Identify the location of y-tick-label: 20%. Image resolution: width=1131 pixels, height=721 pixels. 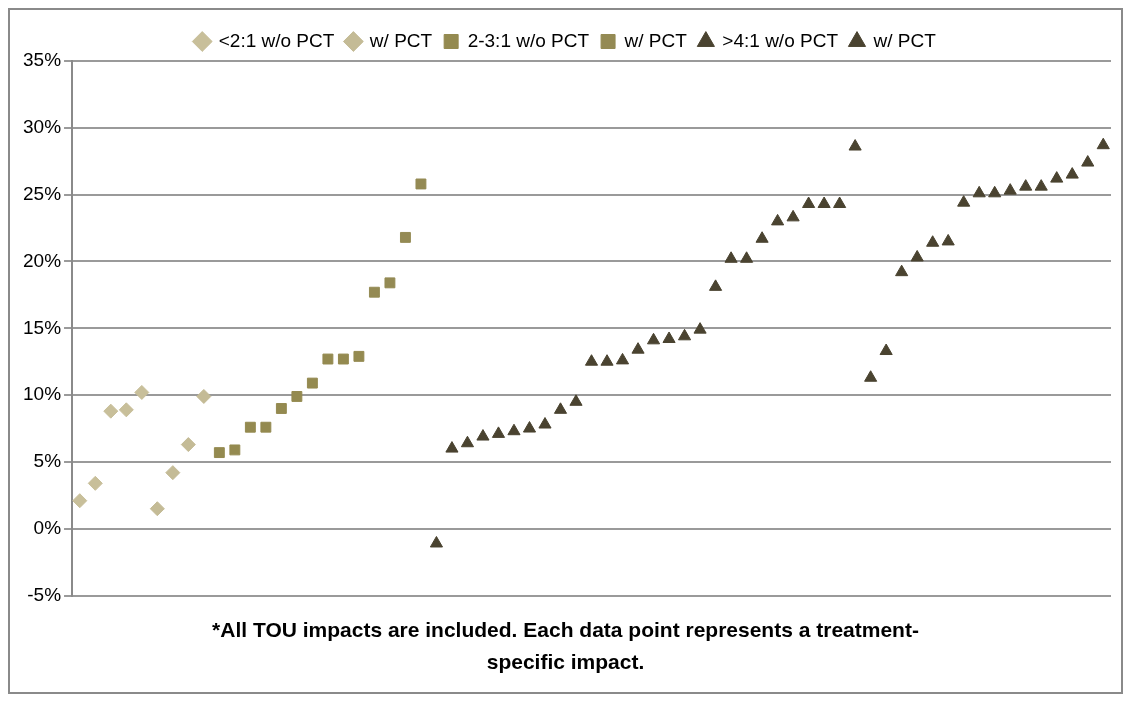
(42, 260).